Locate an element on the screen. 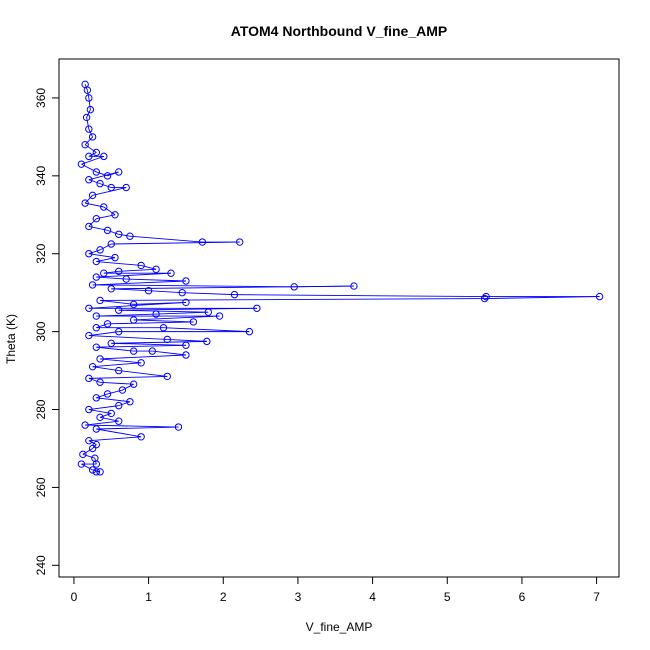  x-tick-label: 6 is located at coordinates (522, 597).